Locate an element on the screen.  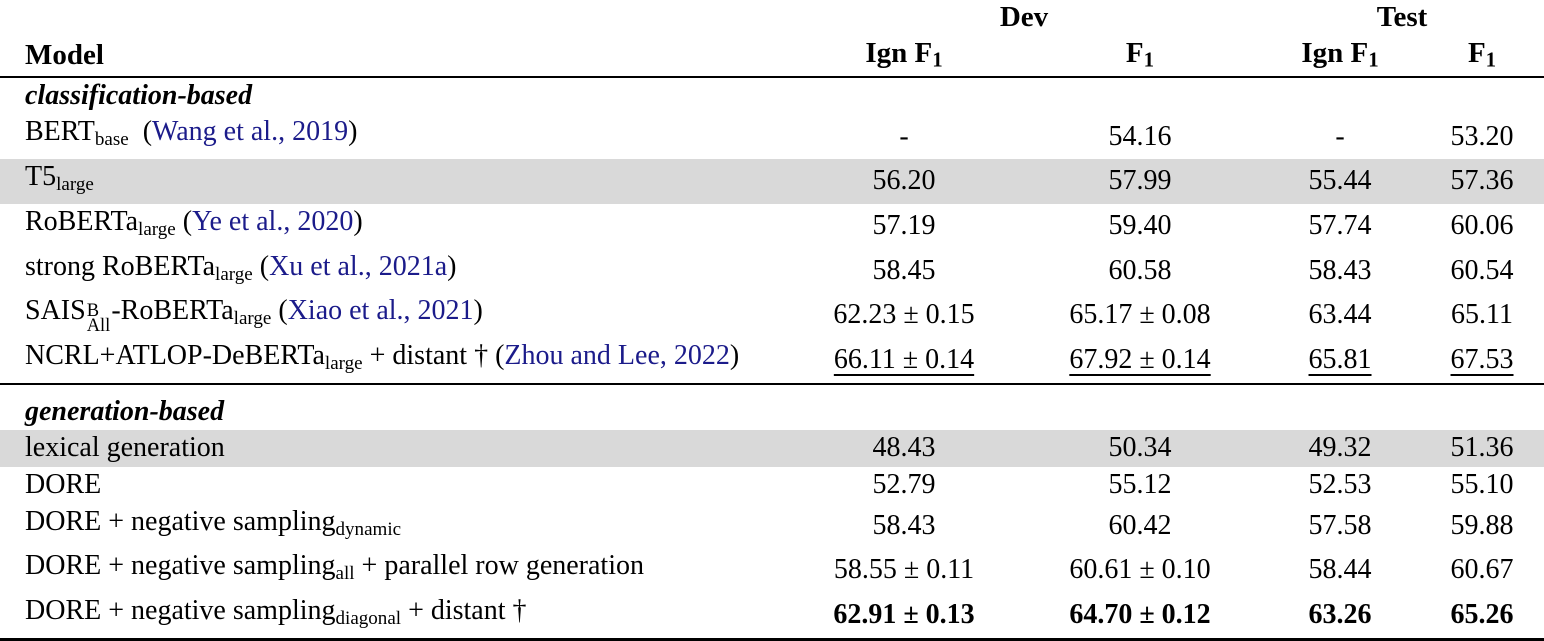
metric-value: 52.79 is located at coordinates (904, 485).